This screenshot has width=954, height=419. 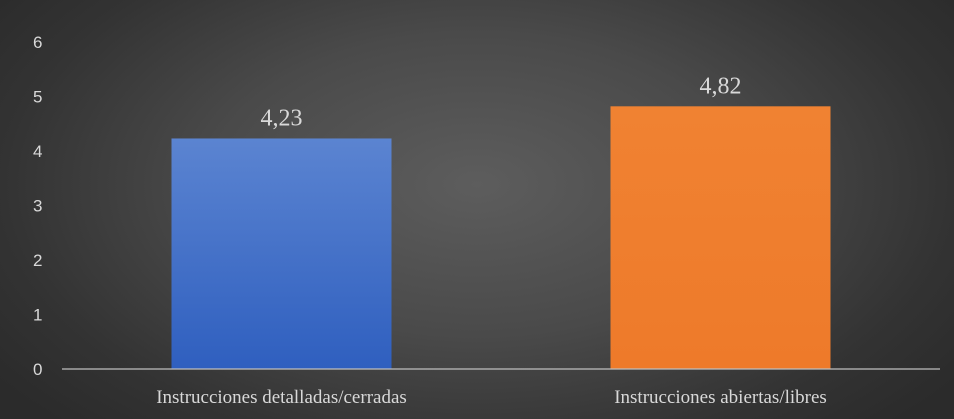 I want to click on category-label-1: Instrucciones detalladas/cerradas, so click(x=281, y=397).